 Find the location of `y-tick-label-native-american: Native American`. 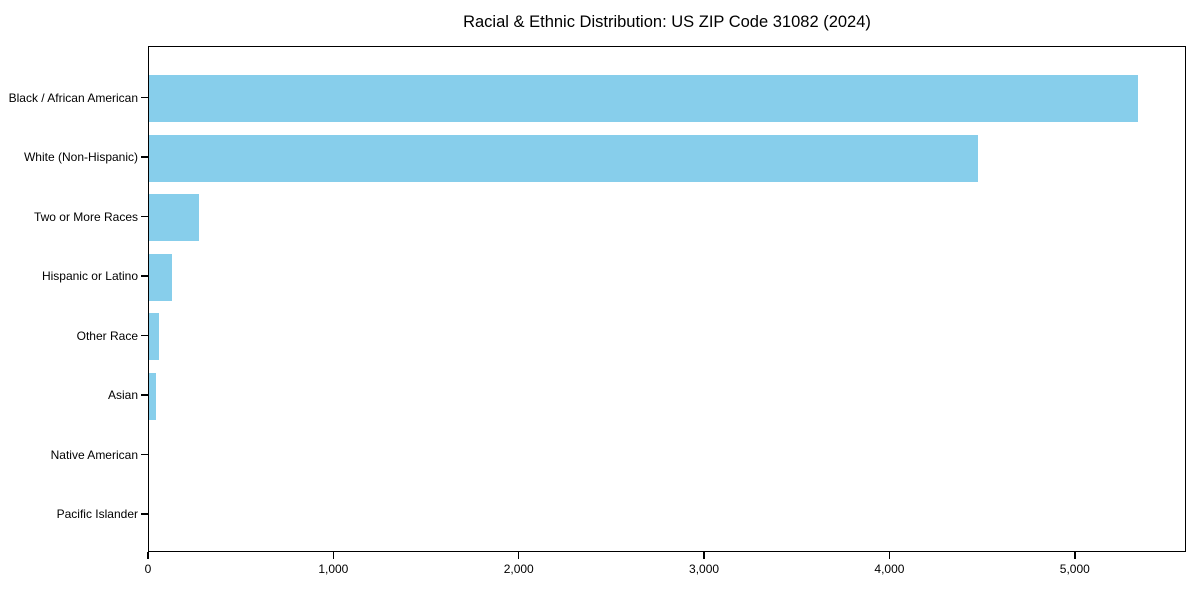

y-tick-label-native-american: Native American is located at coordinates (94, 454).